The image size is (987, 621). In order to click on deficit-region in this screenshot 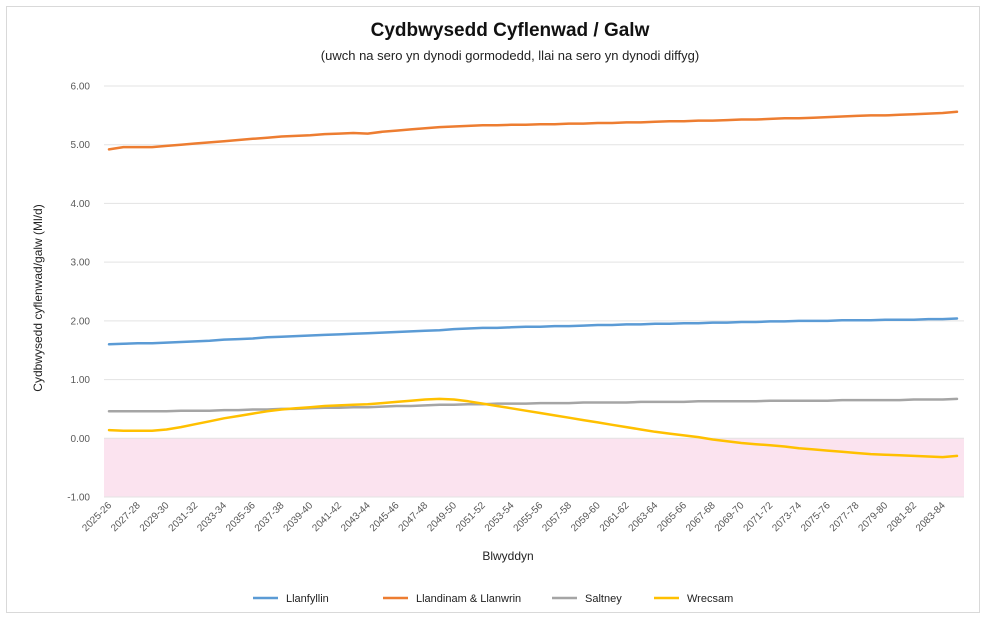, I will do `click(534, 467)`.